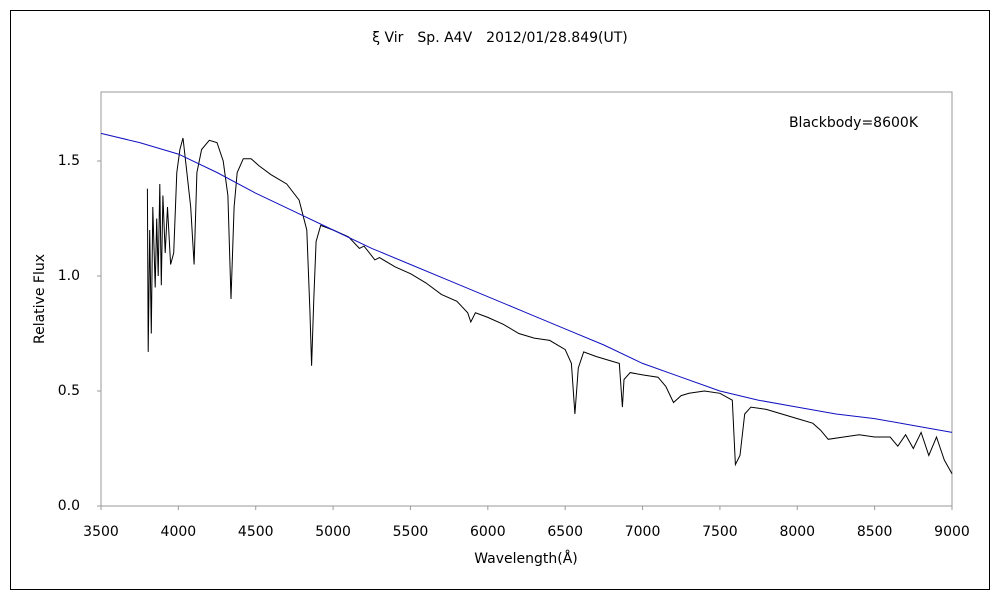 This screenshot has width=1000, height=604. What do you see at coordinates (526, 558) in the screenshot?
I see `x-axis-label: Wavelength(Å)` at bounding box center [526, 558].